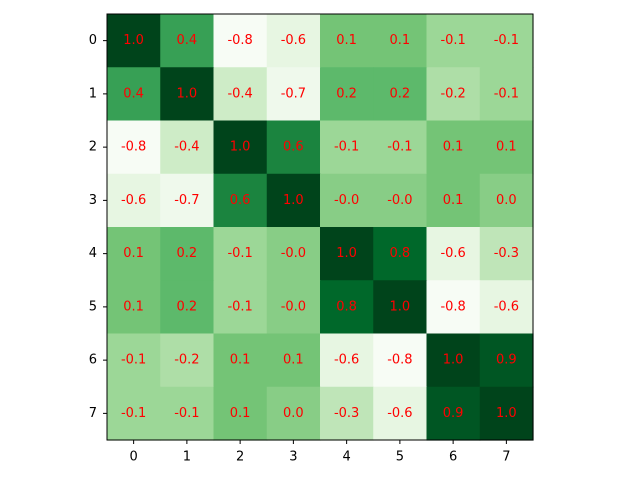 The image size is (640, 480). Describe the element at coordinates (320, 452) in the screenshot. I see `x-axis: 0 1 2 3 4 5 6 7` at that location.